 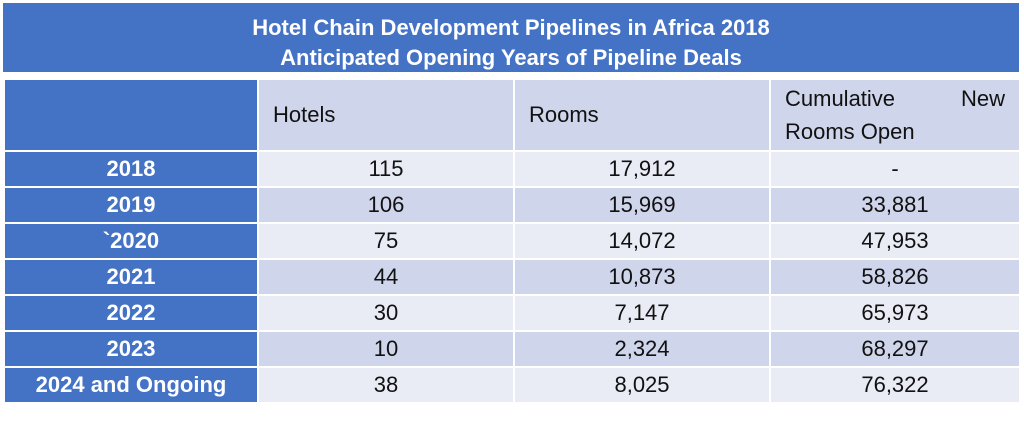 What do you see at coordinates (131, 241) in the screenshot?
I see `row-year: `2020` at bounding box center [131, 241].